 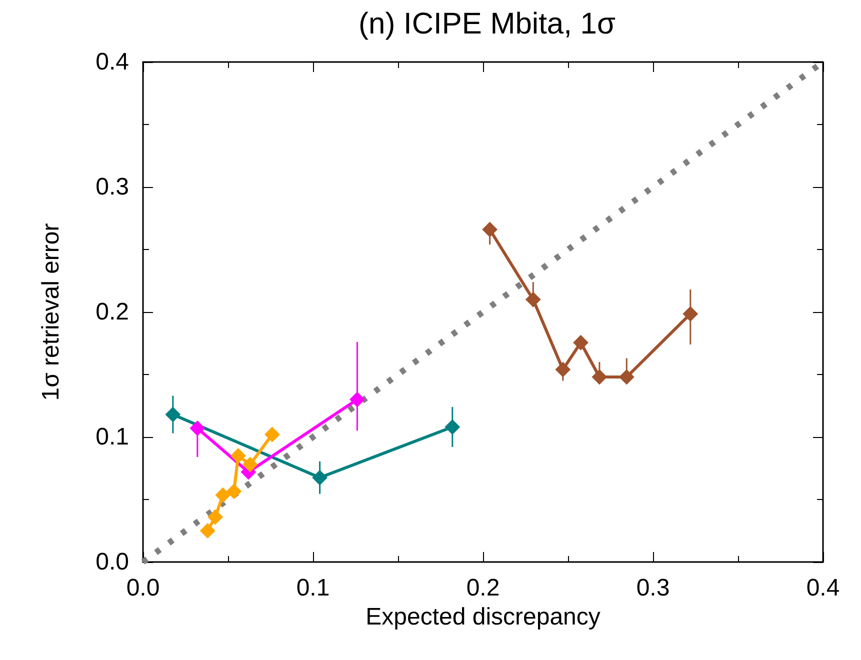 What do you see at coordinates (112, 312) in the screenshot?
I see `y-tick-label: 0.2` at bounding box center [112, 312].